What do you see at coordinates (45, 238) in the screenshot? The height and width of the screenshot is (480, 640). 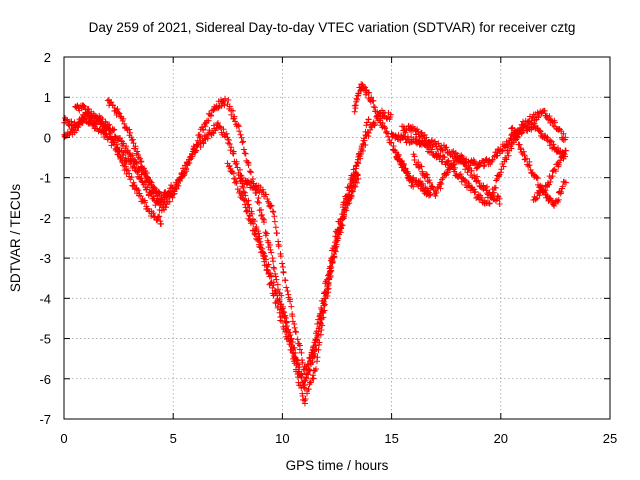 I see `y-tick-labels: 2 1 0 -1 -2 -3 -4 -5 -6 -7` at bounding box center [45, 238].